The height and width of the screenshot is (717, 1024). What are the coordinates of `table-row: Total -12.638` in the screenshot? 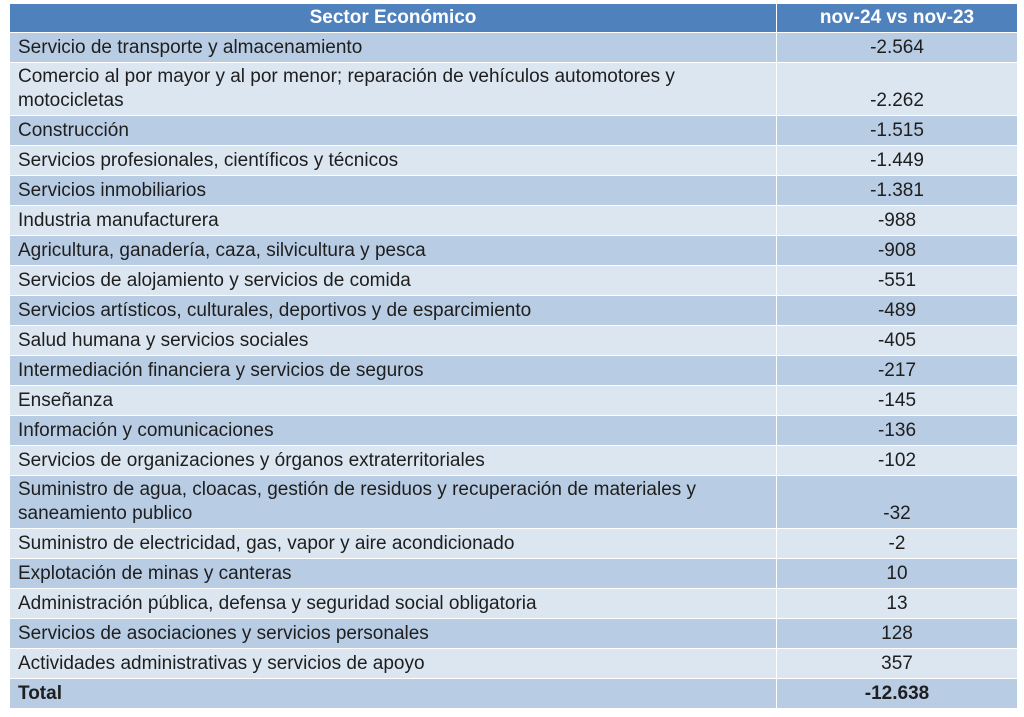 It's located at (513, 693).